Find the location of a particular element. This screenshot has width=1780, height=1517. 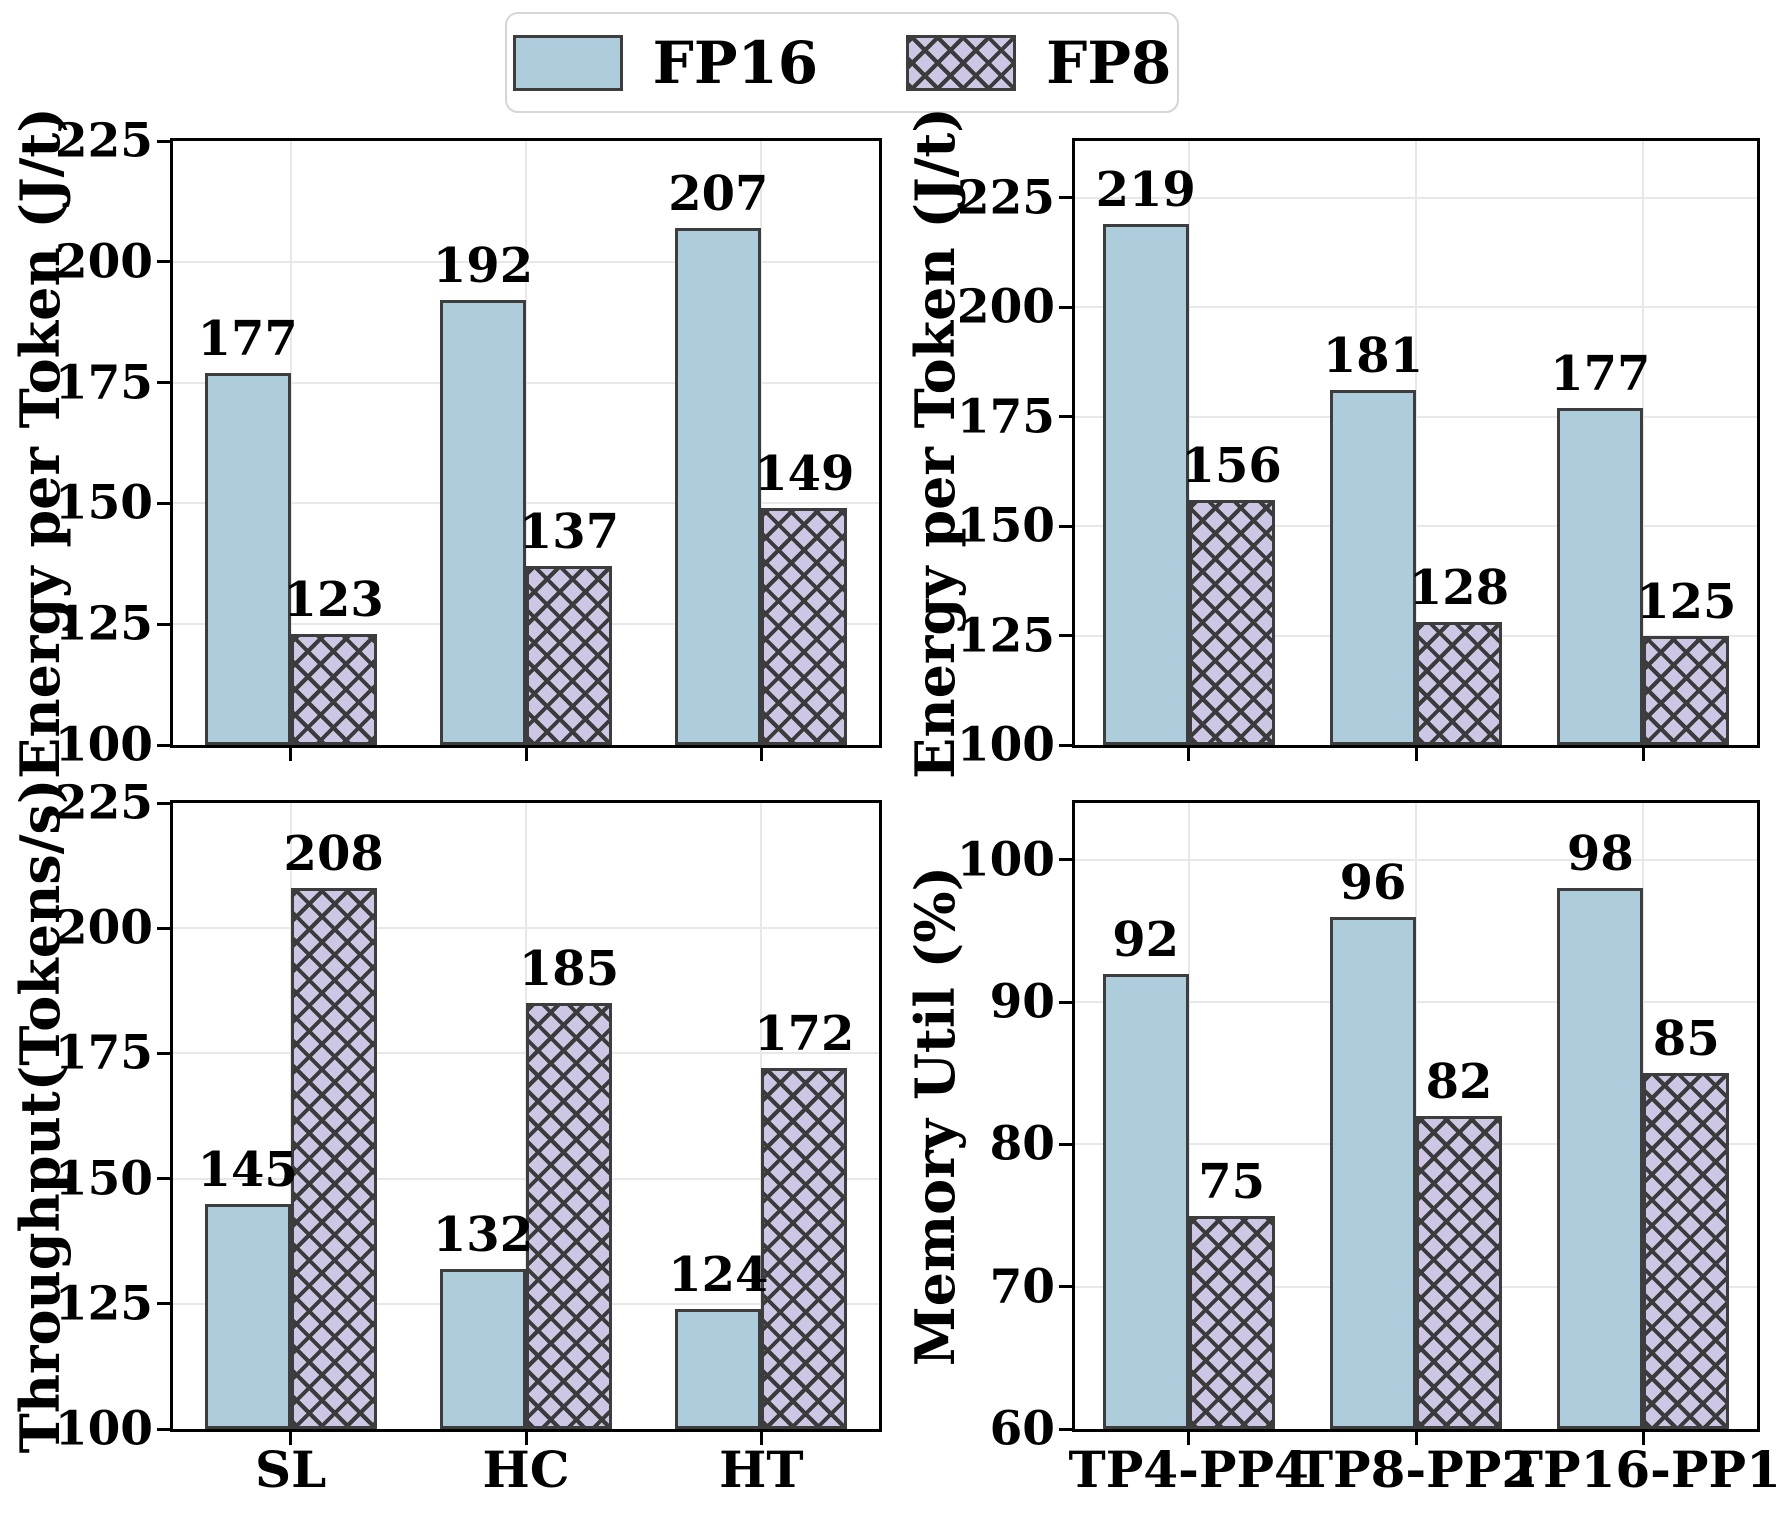

bar-value-label-fp16-TP16-PP1: 98 is located at coordinates (1600, 854).